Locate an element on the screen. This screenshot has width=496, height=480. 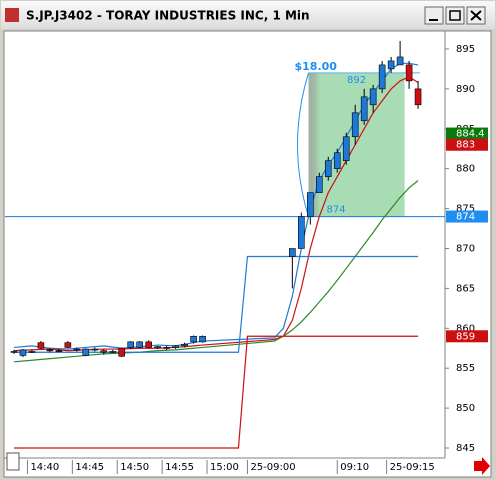
x-tick-label: 25-09:15 is located at coordinates (412, 467).